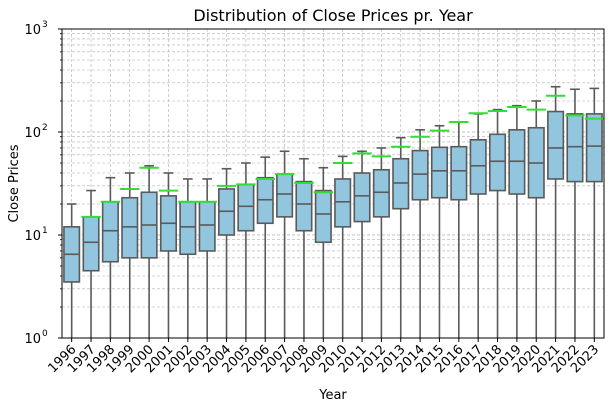  I want to click on y-tick-exponent: 2, so click(45, 128).